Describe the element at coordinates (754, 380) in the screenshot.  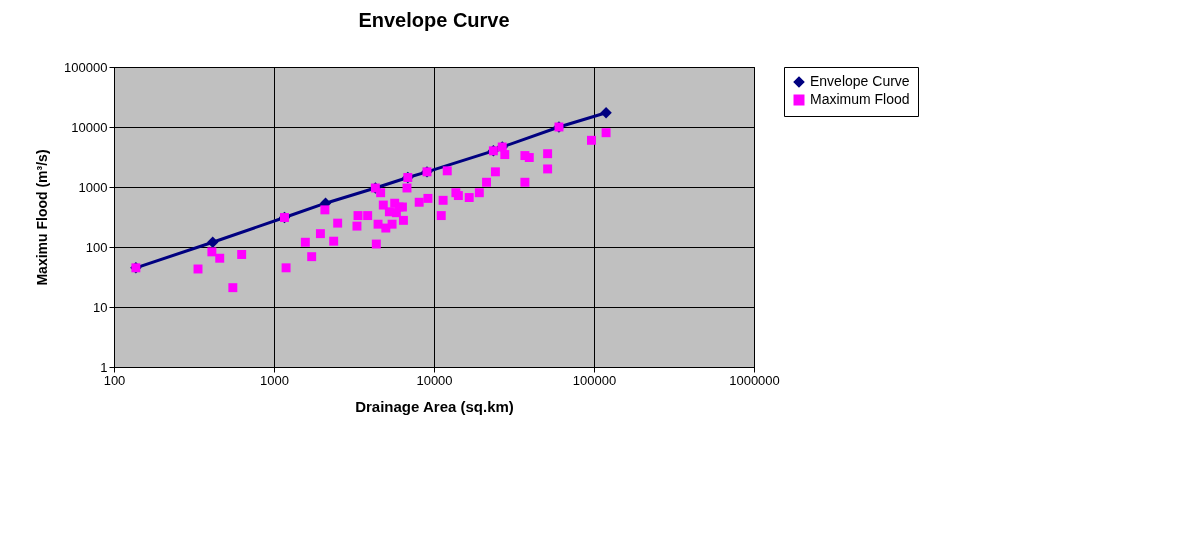
I see `x-tick-label: 1000000` at that location.